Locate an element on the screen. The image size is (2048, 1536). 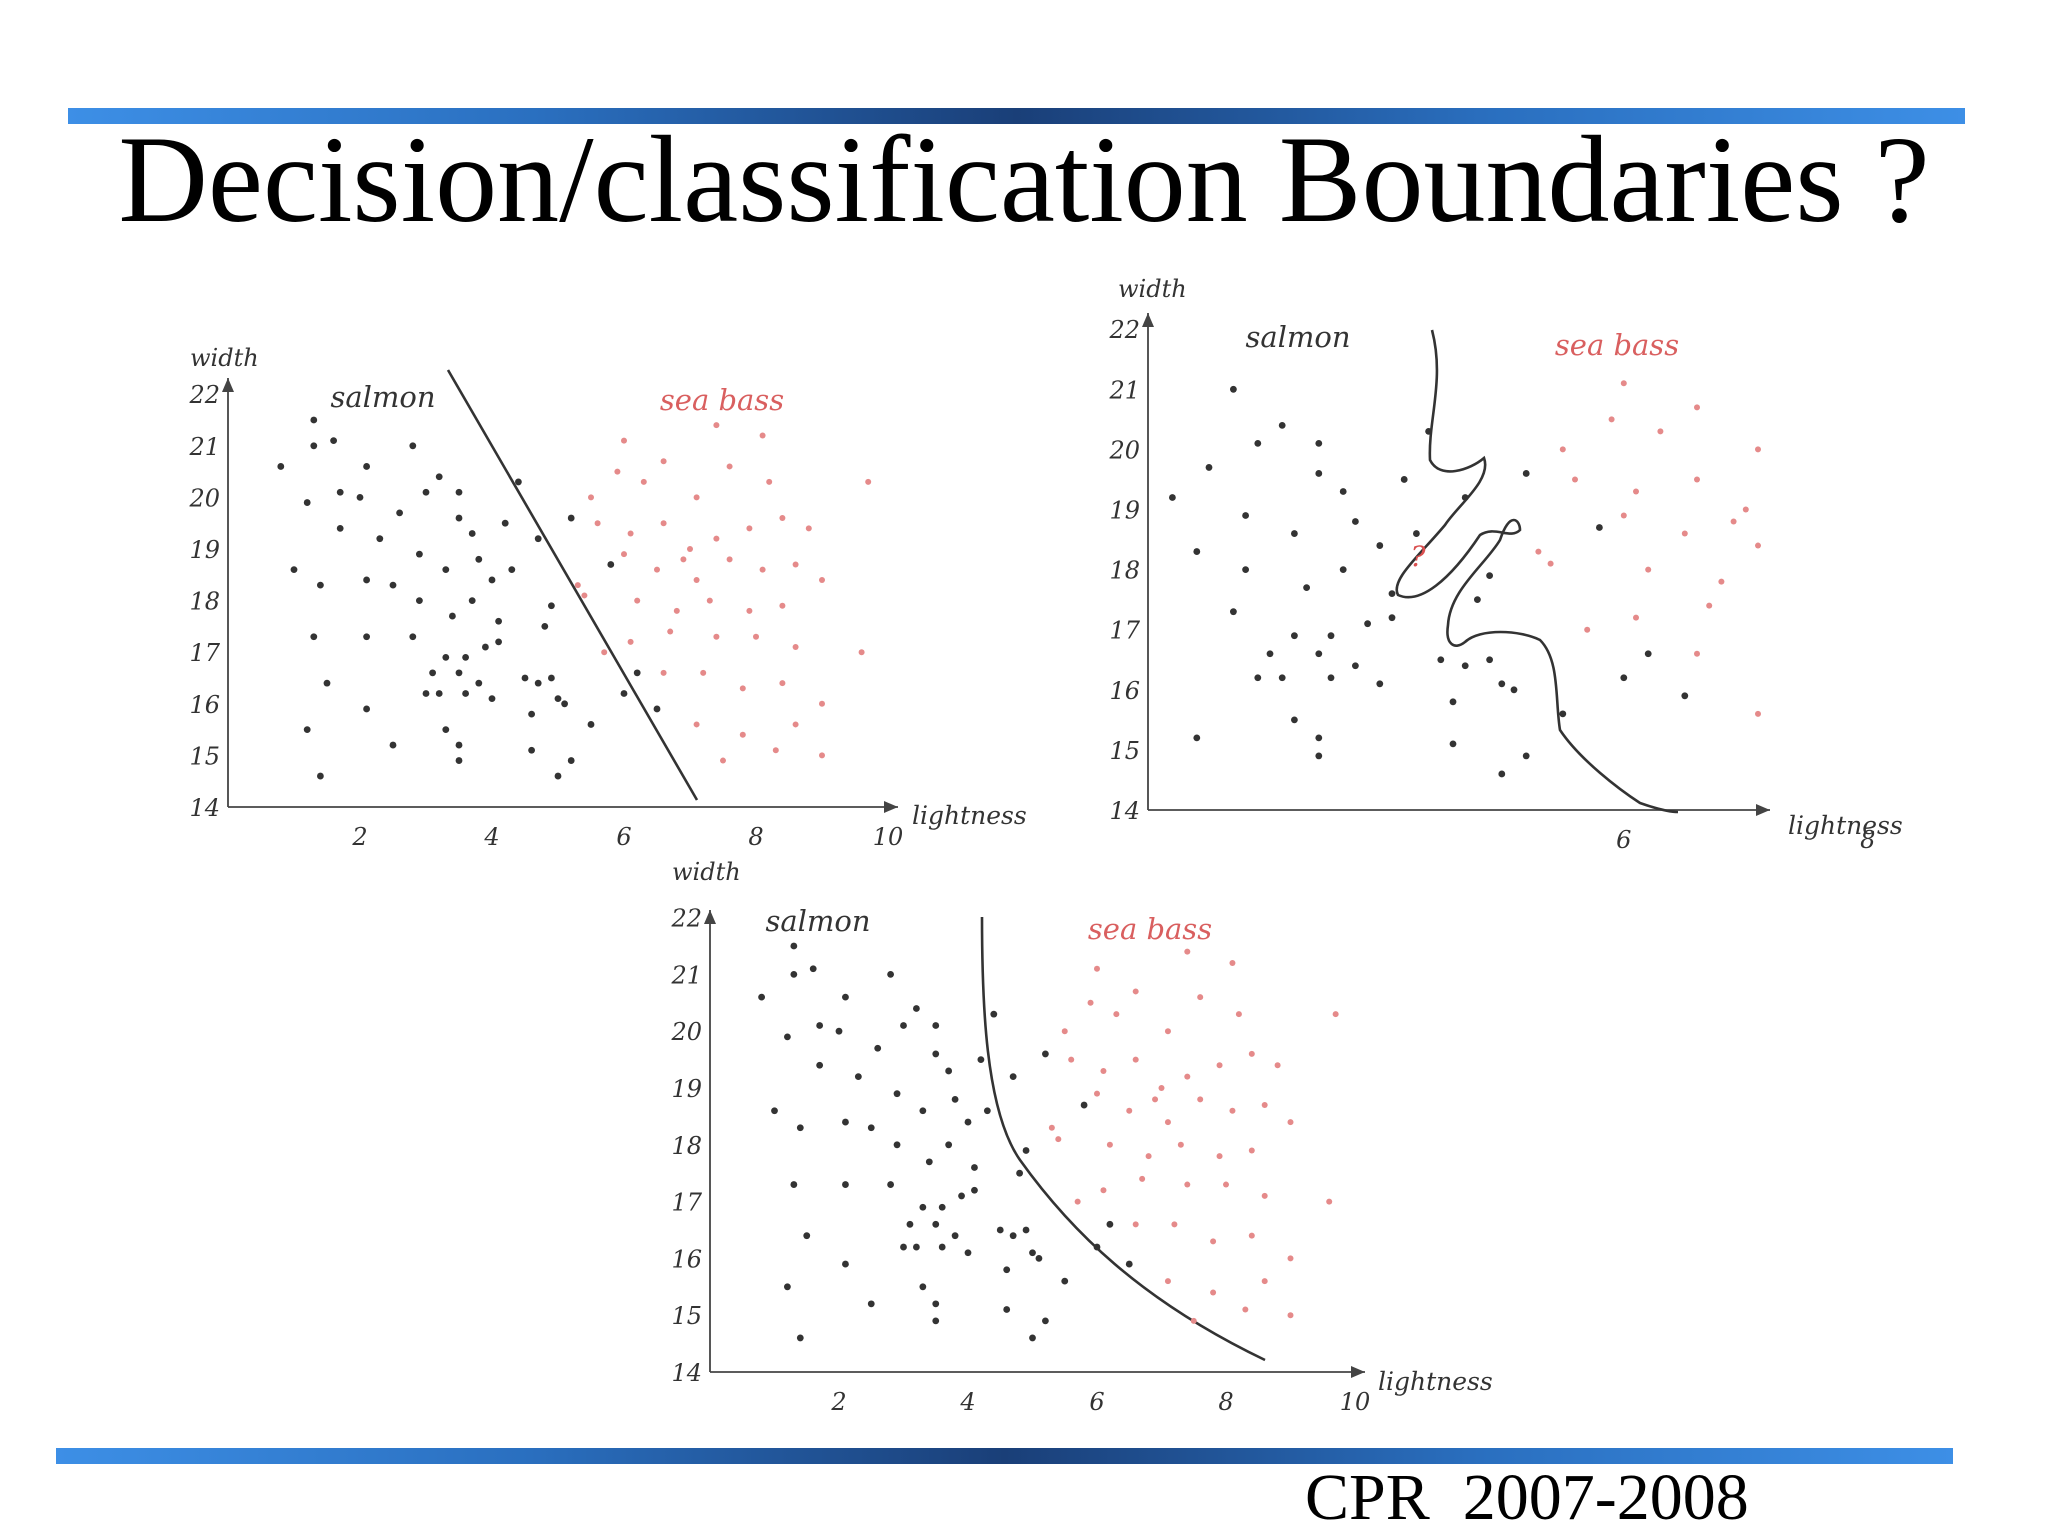
panel2-ytick-label: 15 is located at coordinates (1124, 751).